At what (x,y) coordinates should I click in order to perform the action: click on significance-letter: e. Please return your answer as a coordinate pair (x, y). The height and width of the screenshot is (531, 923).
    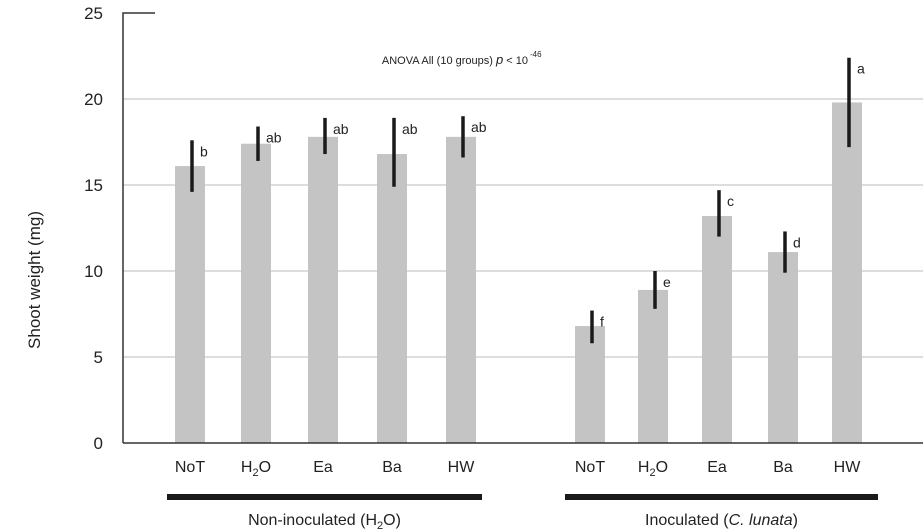
    Looking at the image, I should click on (667, 282).